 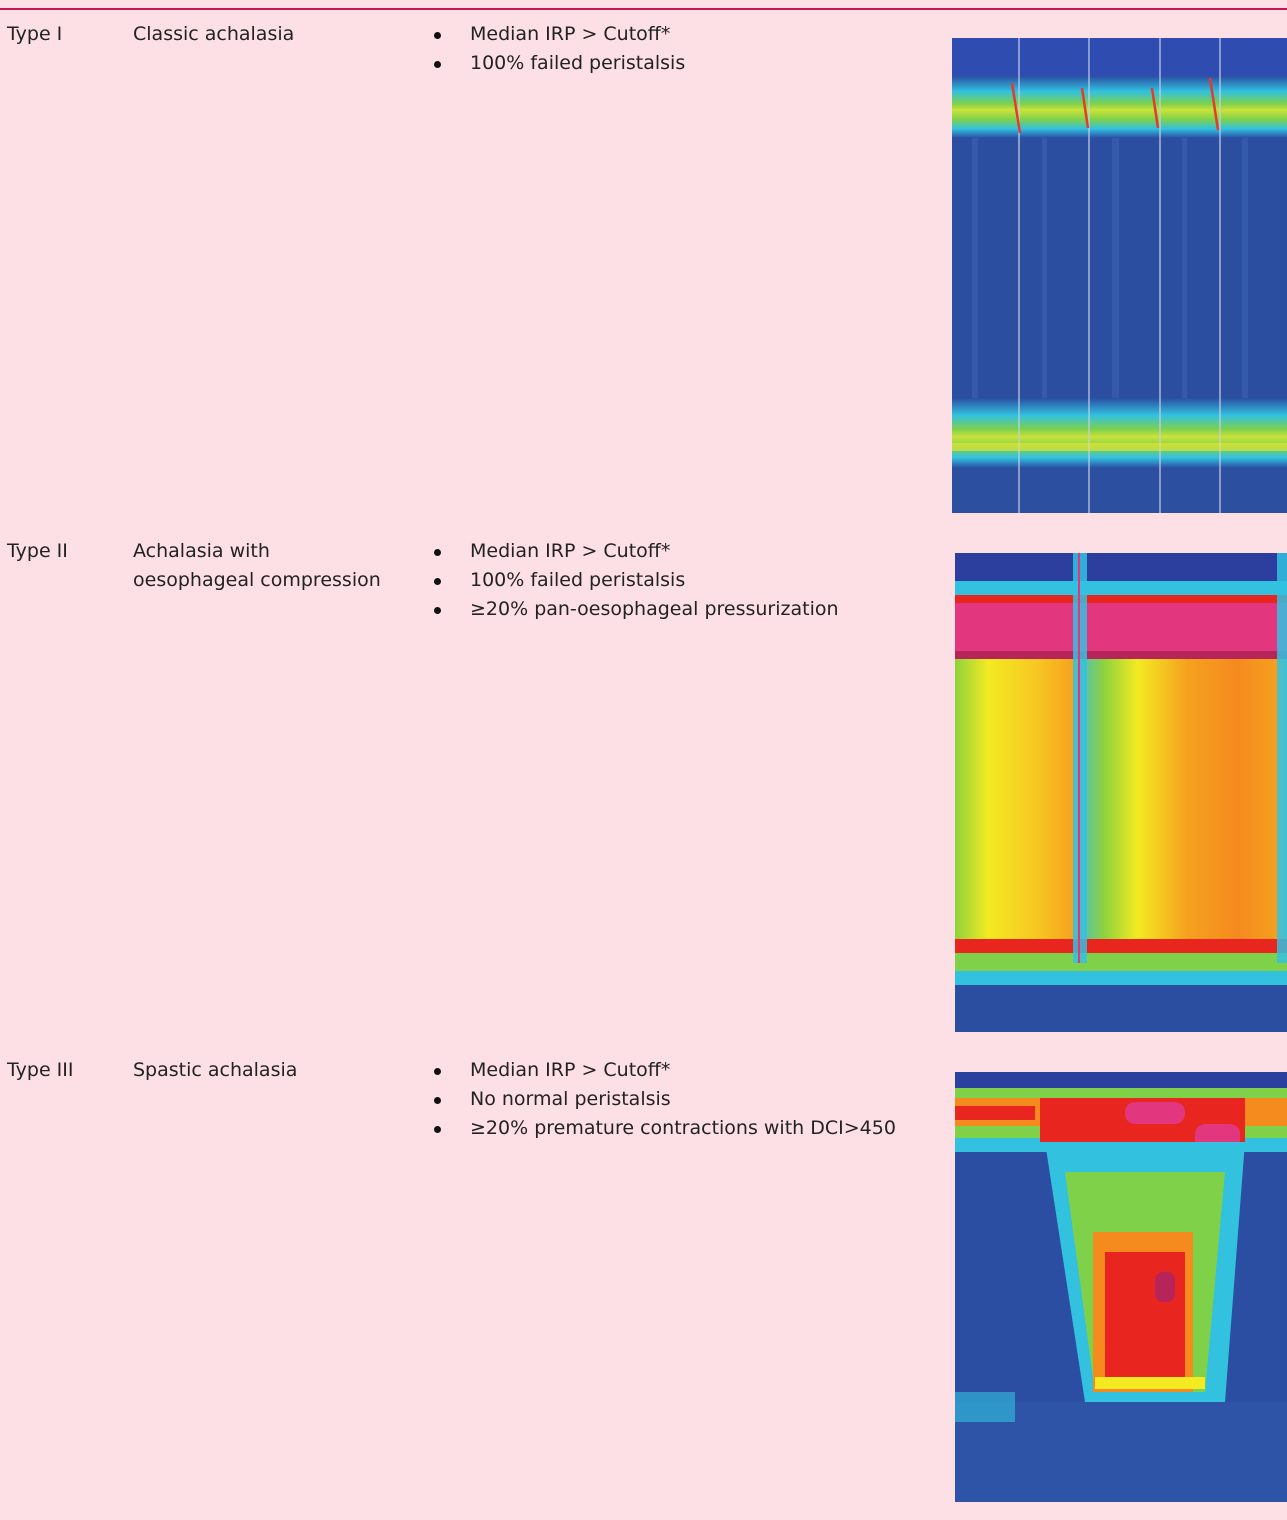 What do you see at coordinates (201, 551) in the screenshot?
I see `name-line: Achalasia with` at bounding box center [201, 551].